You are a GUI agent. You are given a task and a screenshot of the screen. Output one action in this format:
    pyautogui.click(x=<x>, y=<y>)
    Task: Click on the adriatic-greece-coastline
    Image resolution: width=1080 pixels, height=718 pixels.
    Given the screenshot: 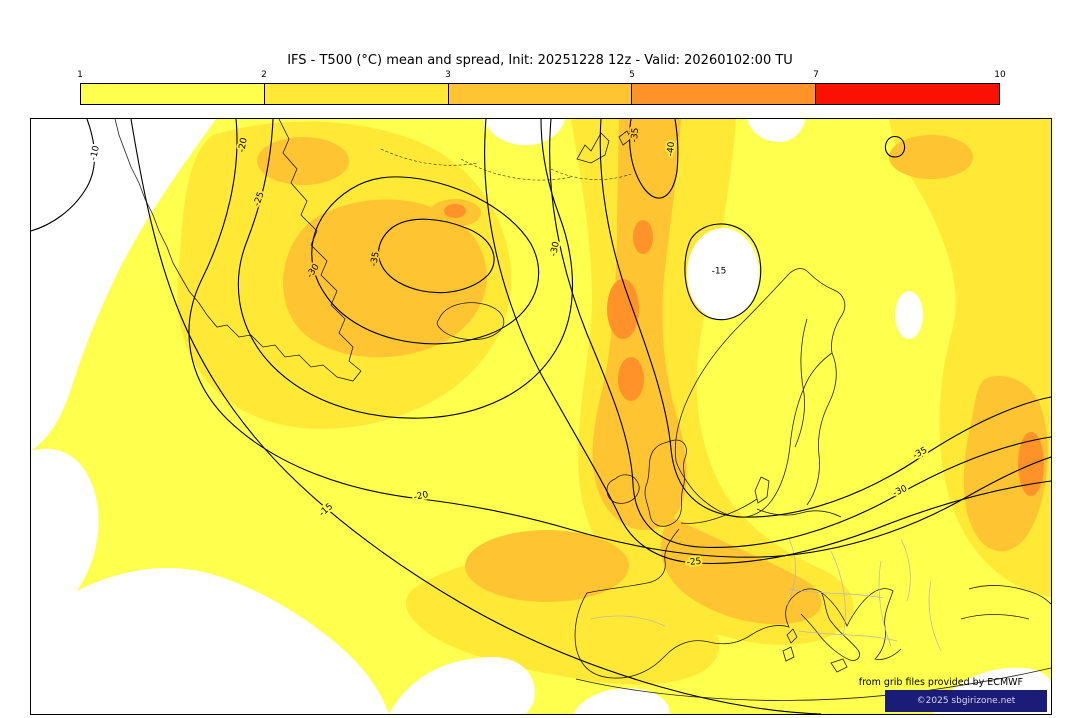 What is the action you would take?
    pyautogui.click(x=861, y=624)
    